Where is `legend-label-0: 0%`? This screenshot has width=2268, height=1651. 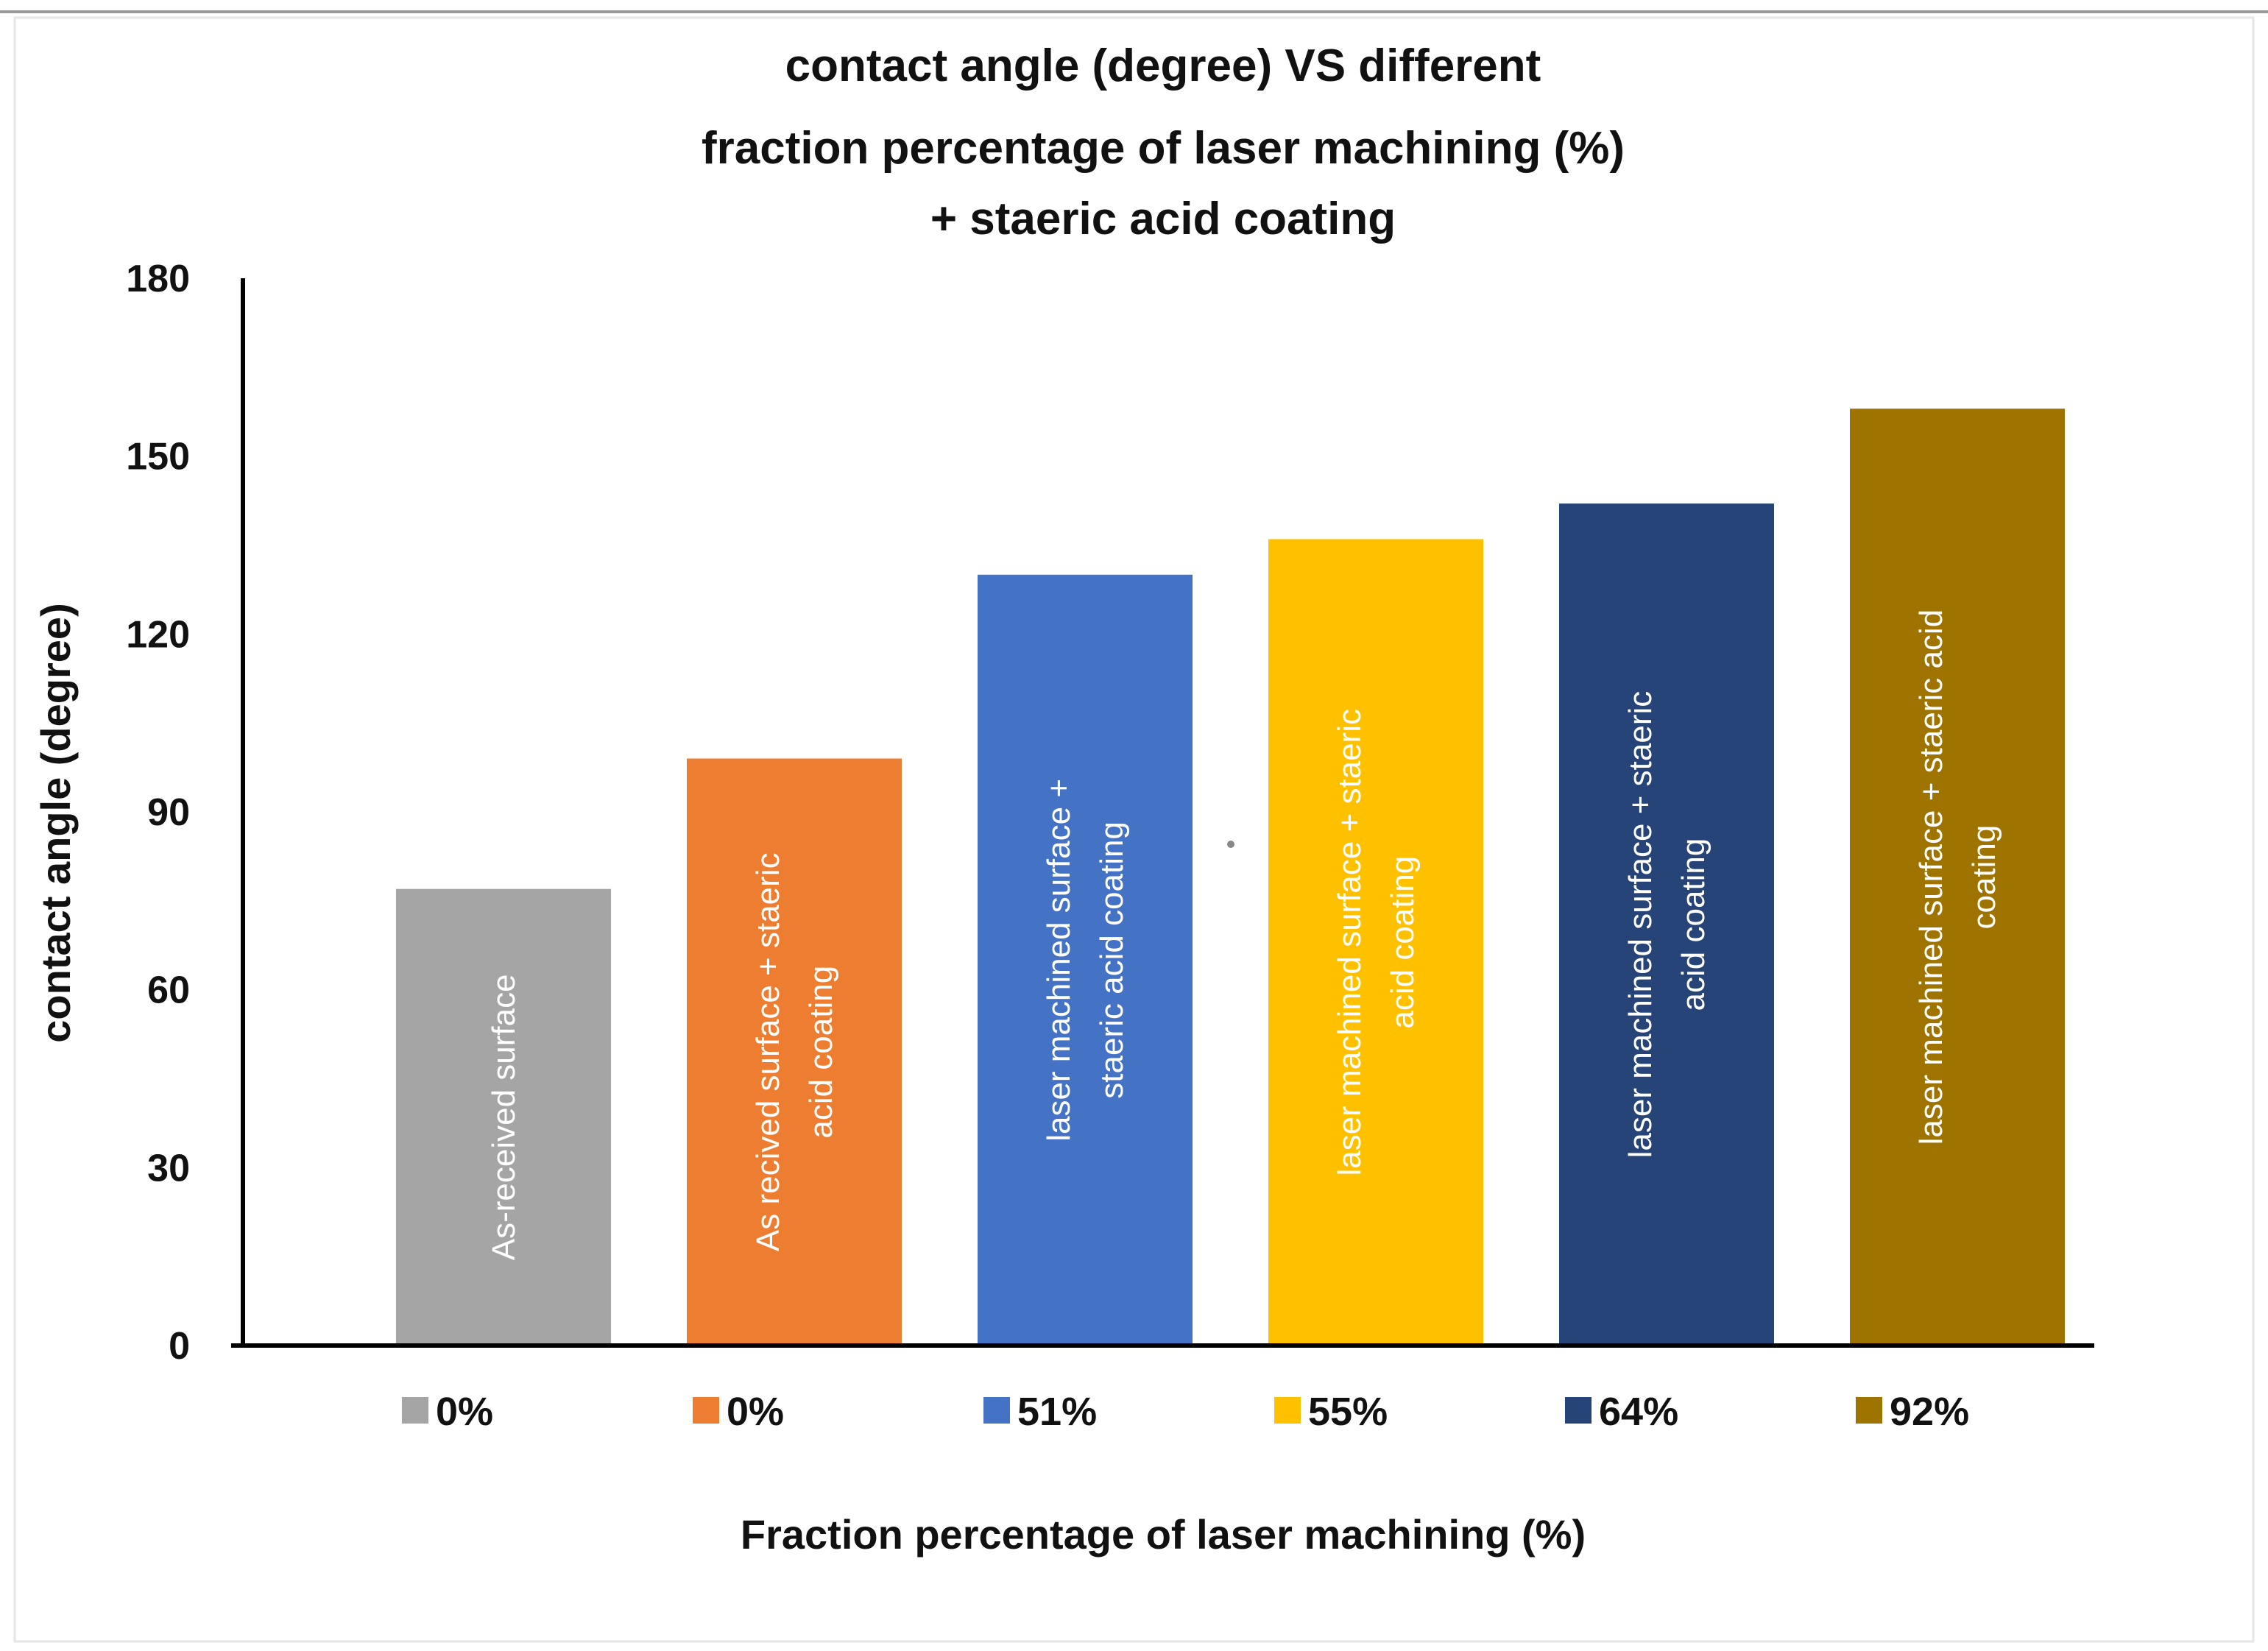
legend-label-0: 0% is located at coordinates (464, 1412).